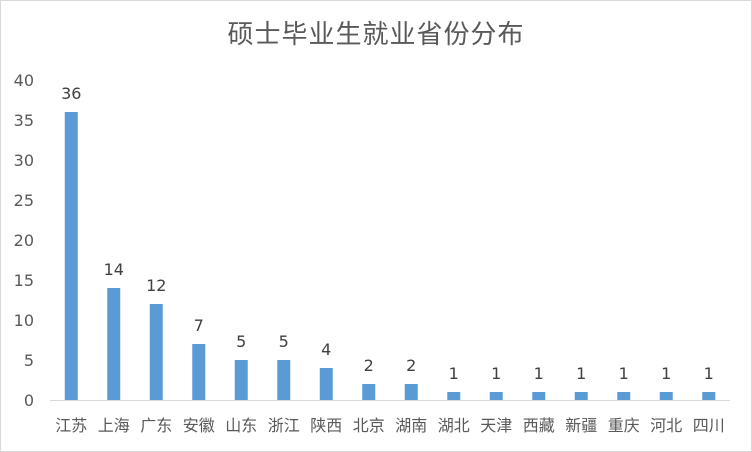 This screenshot has width=752, height=452. What do you see at coordinates (199, 372) in the screenshot?
I see `bar-安徽` at bounding box center [199, 372].